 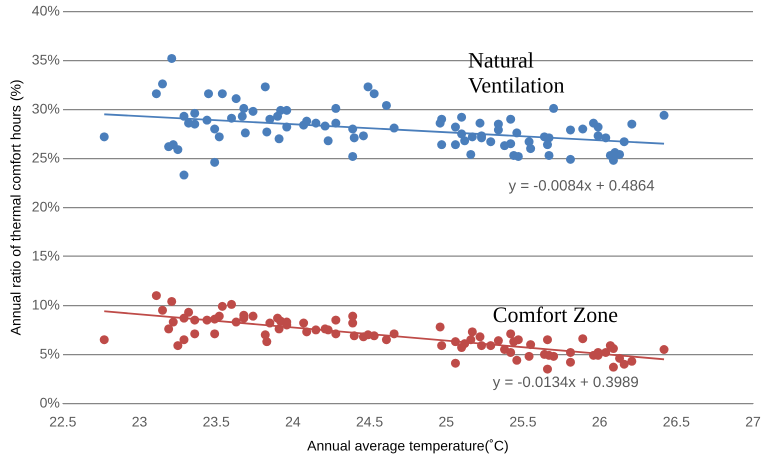 What do you see at coordinates (676, 422) in the screenshot?
I see `x-tick-label: 26.5` at bounding box center [676, 422].